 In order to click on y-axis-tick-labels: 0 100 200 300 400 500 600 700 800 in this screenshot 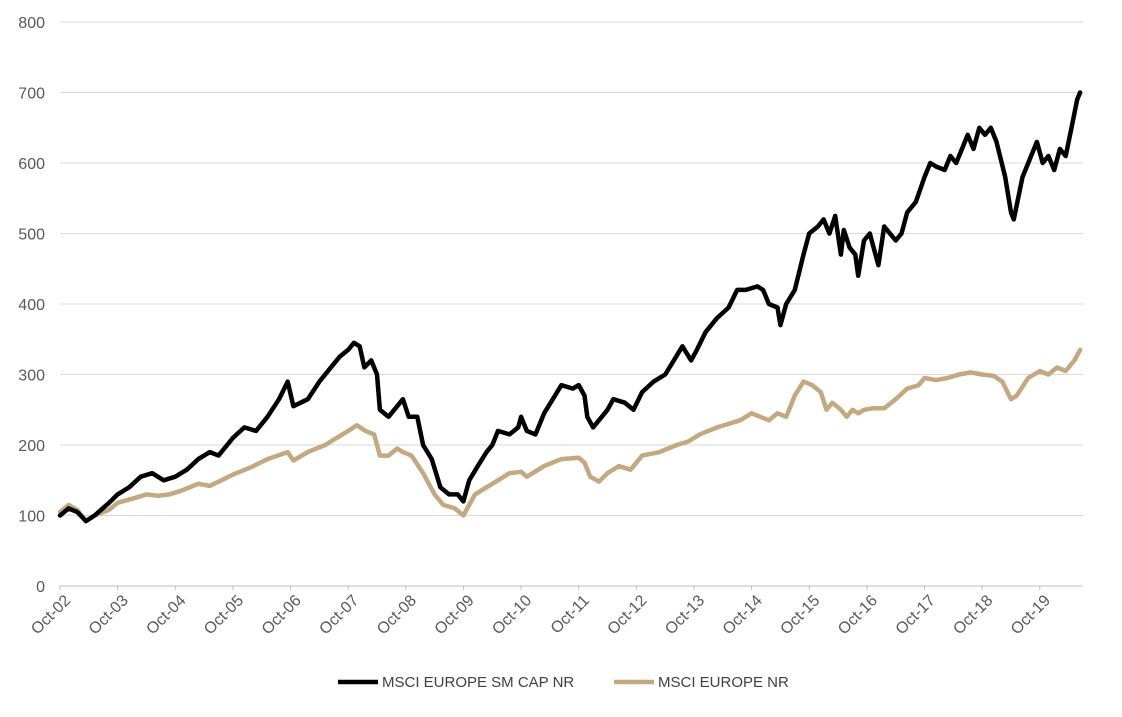, I will do `click(31, 305)`.